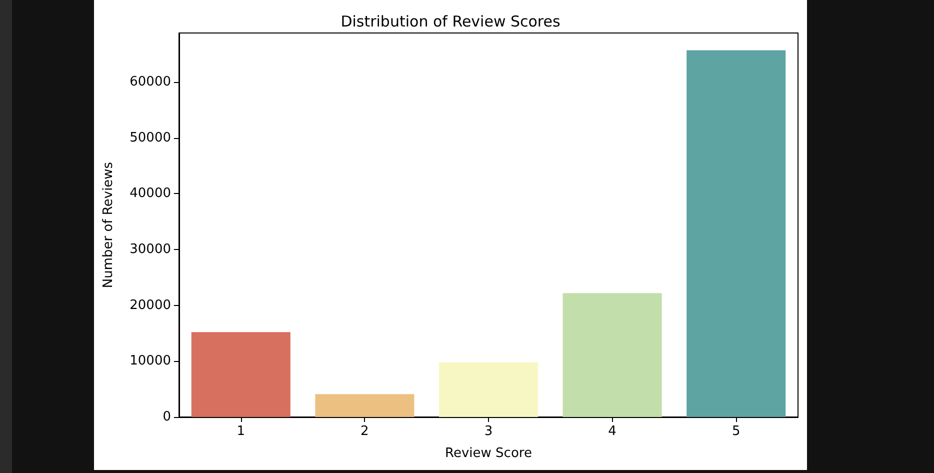 This screenshot has height=473, width=934. What do you see at coordinates (166, 417) in the screenshot?
I see `y-tick-label: 0` at bounding box center [166, 417].